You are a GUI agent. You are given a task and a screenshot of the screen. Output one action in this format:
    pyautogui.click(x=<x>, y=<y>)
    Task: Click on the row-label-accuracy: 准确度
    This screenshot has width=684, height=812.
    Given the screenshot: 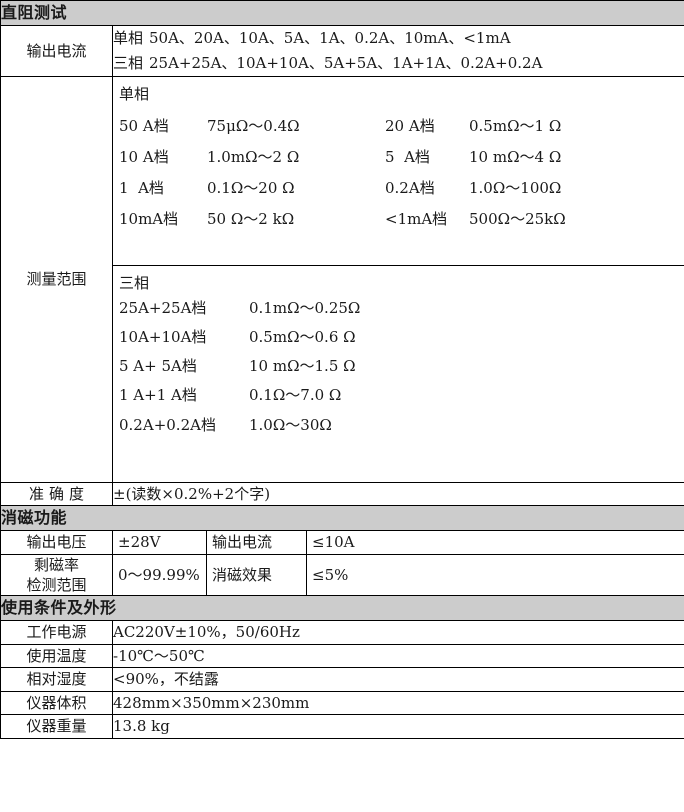 What is the action you would take?
    pyautogui.click(x=56, y=493)
    